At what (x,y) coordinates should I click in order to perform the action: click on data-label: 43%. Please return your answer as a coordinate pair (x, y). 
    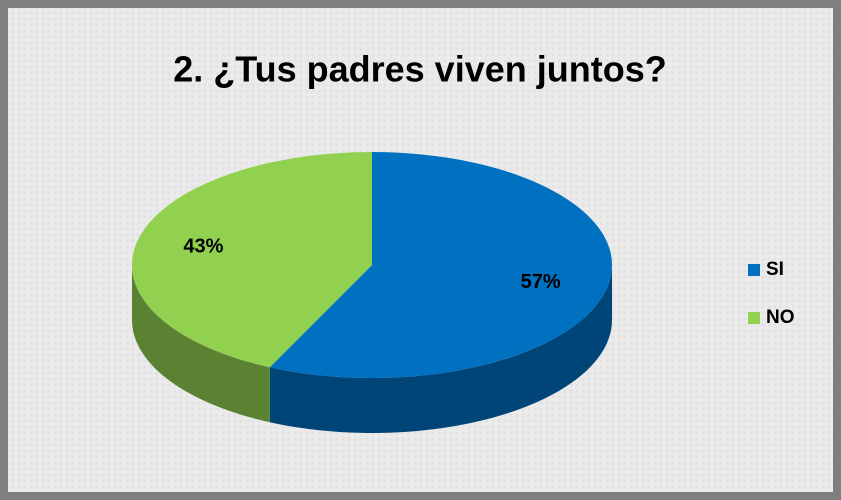
    Looking at the image, I should click on (203, 247).